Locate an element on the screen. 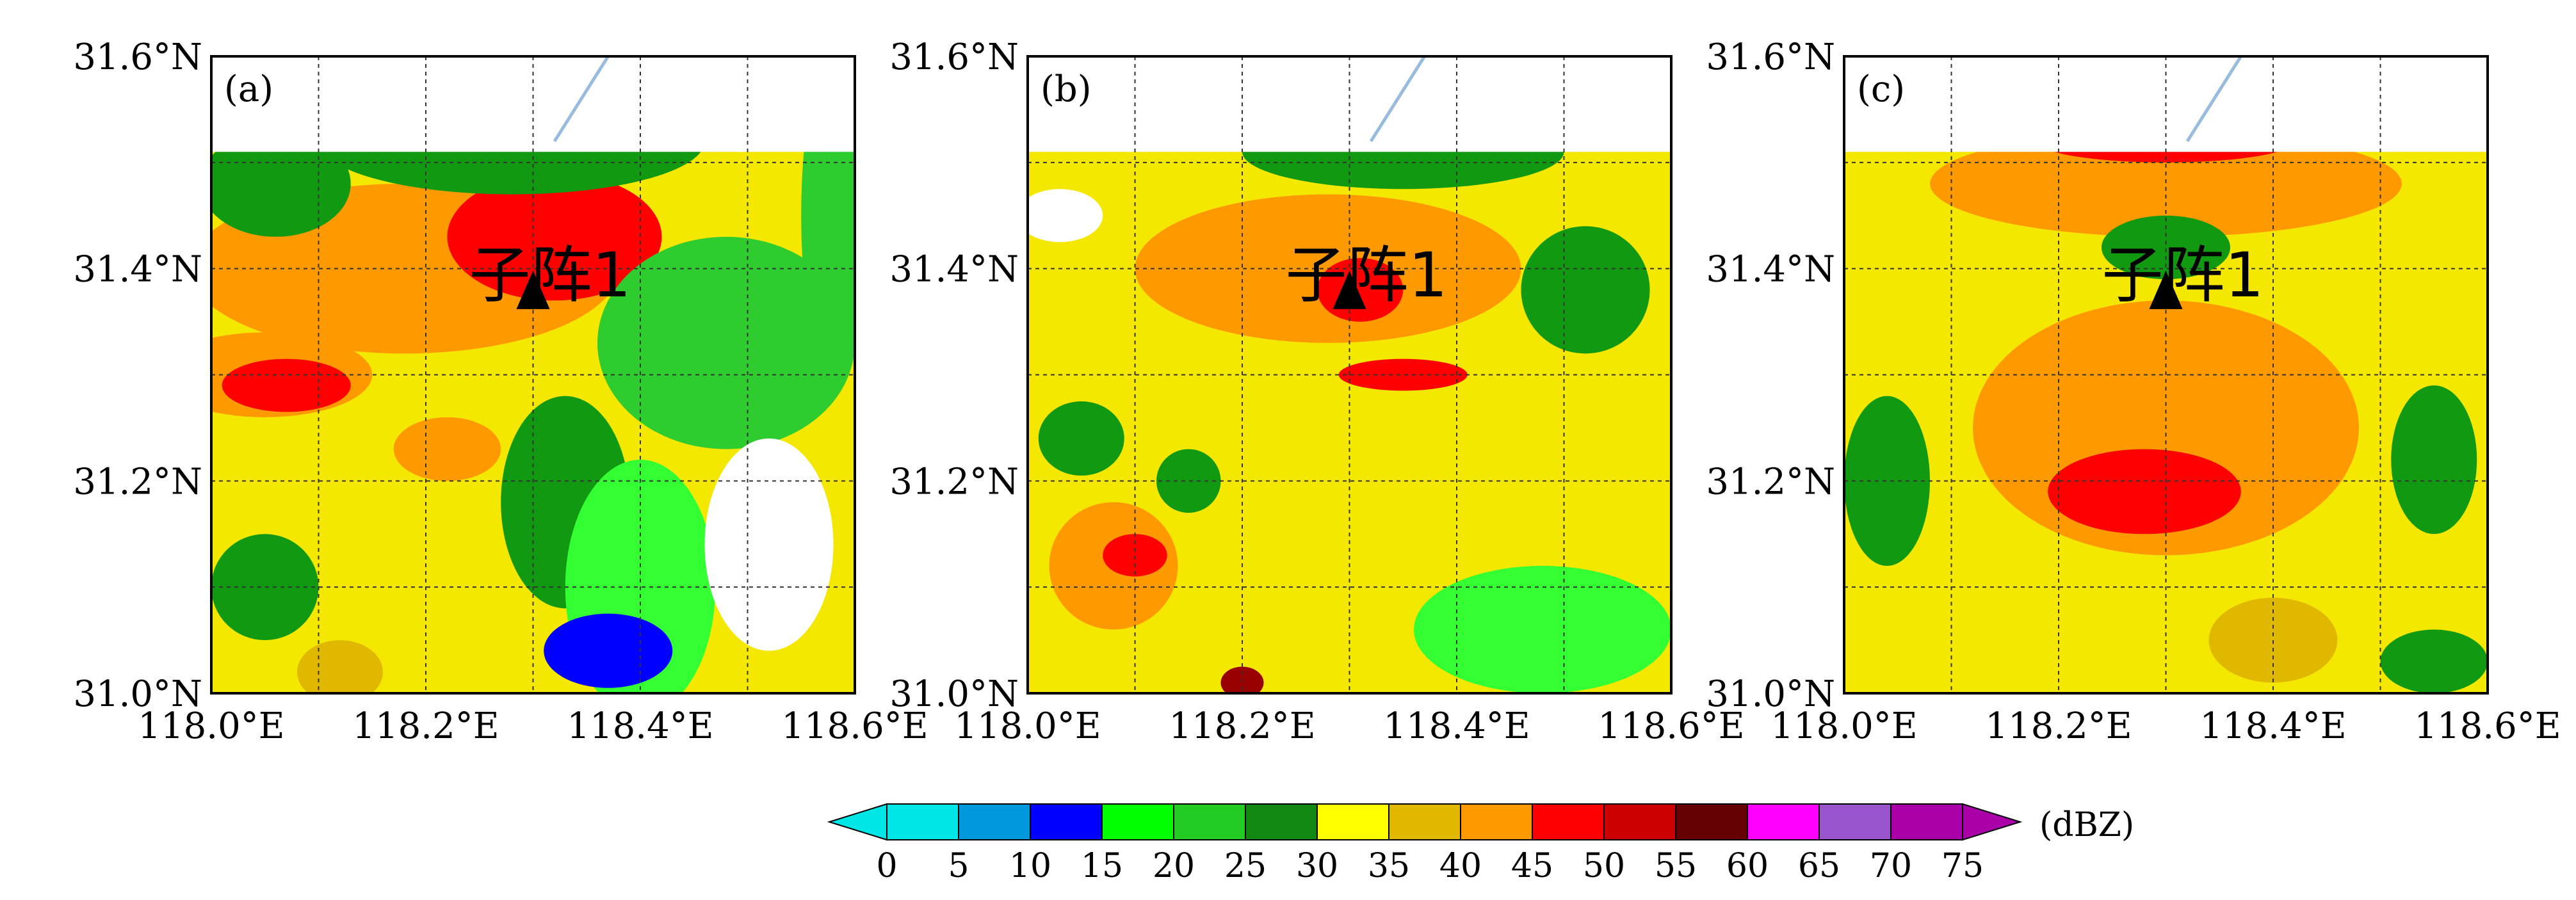  colorbar-tick-label: 30 is located at coordinates (1317, 866).